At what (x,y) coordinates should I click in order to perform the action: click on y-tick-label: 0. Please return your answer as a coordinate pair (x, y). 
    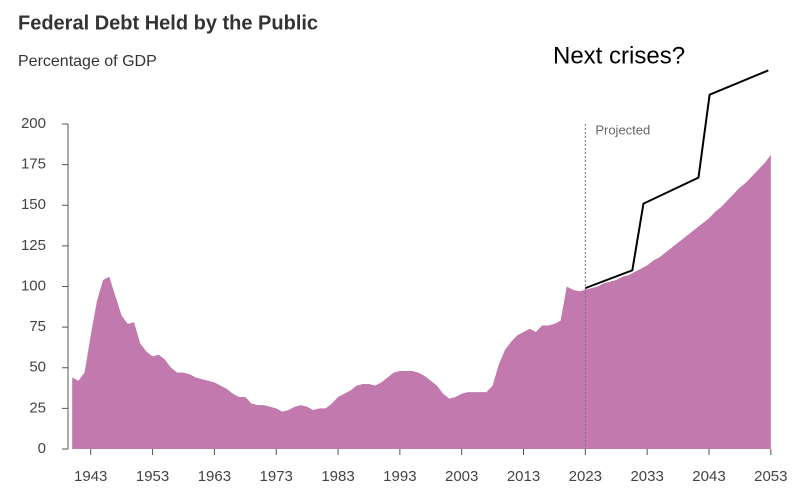
    Looking at the image, I should click on (42, 448).